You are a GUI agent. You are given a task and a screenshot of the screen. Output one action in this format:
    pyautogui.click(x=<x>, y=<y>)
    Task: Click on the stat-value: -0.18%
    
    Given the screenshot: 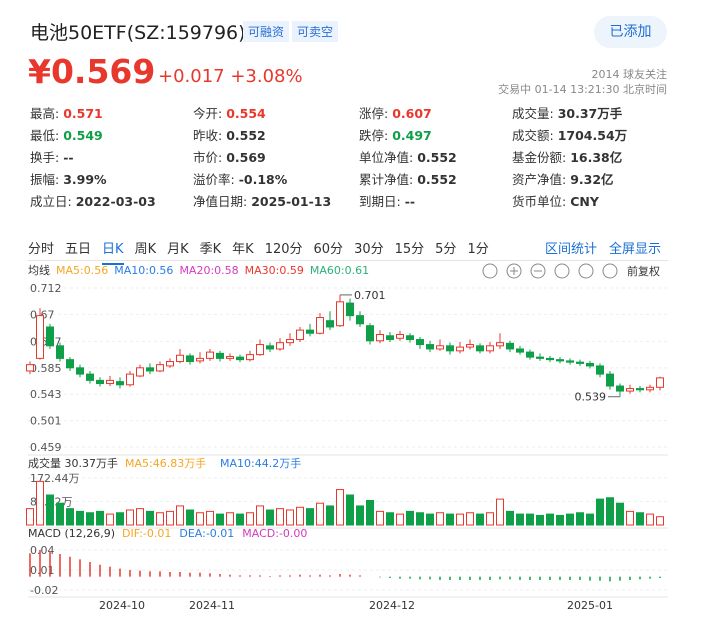 What is the action you would take?
    pyautogui.click(x=263, y=179)
    